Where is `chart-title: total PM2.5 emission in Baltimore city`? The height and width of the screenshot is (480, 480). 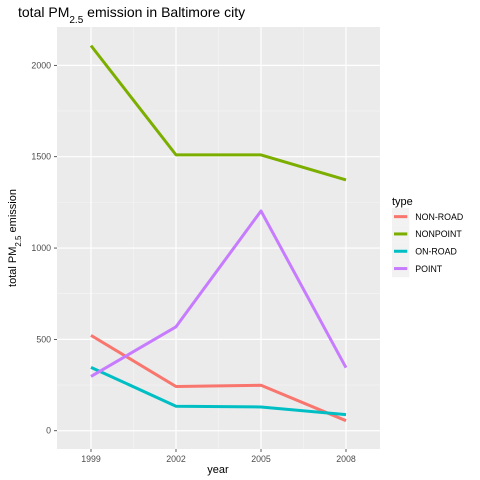 chart-title: total PM2.5 emission in Baltimore city is located at coordinates (131, 15).